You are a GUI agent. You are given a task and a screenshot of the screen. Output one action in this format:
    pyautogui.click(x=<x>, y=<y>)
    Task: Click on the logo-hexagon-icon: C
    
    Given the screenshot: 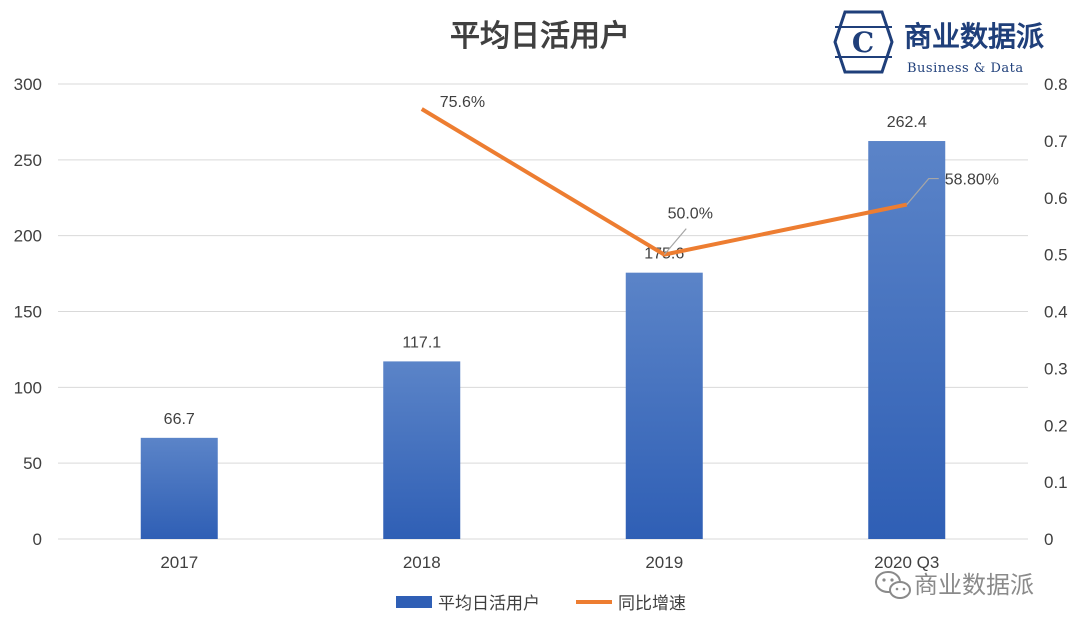 What is the action you would take?
    pyautogui.click(x=863, y=42)
    